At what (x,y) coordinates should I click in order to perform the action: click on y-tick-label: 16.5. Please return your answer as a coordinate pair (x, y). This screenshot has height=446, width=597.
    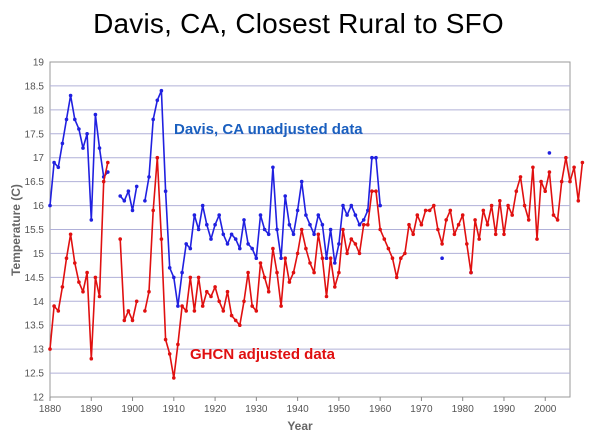
    Looking at the image, I should click on (35, 182).